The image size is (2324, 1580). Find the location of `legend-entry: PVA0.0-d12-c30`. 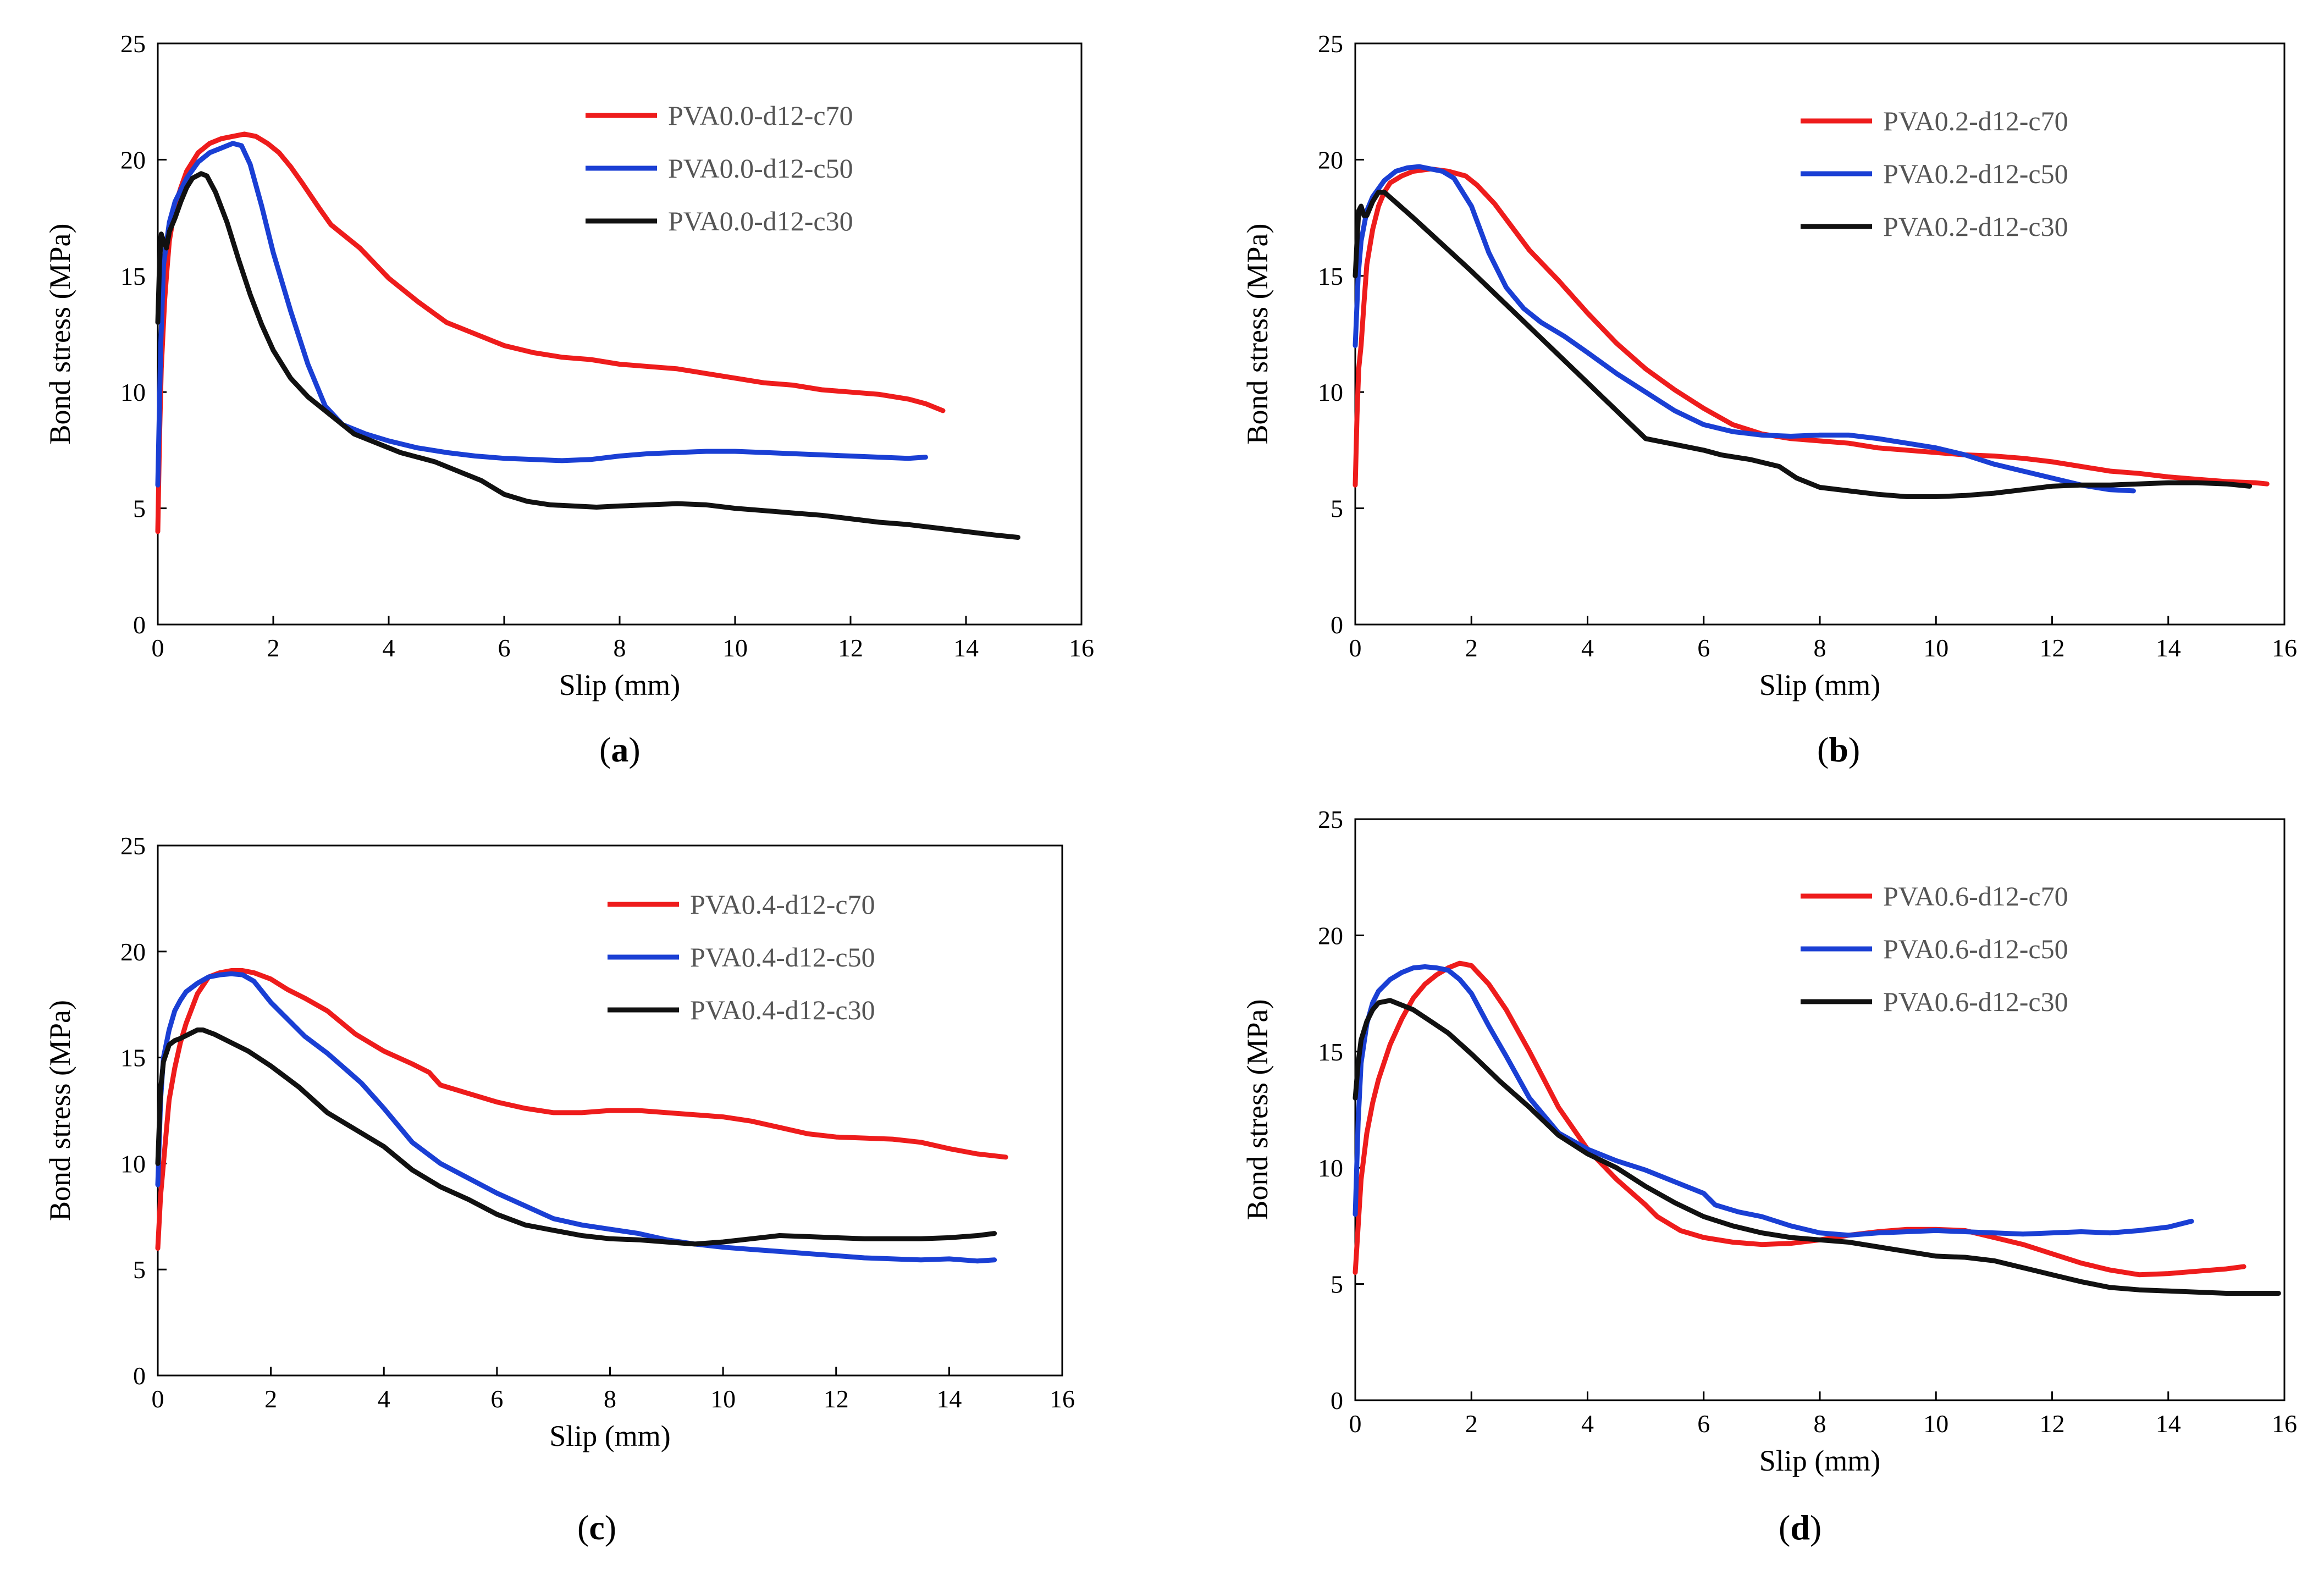

legend-entry: PVA0.0-d12-c30 is located at coordinates (761, 221).